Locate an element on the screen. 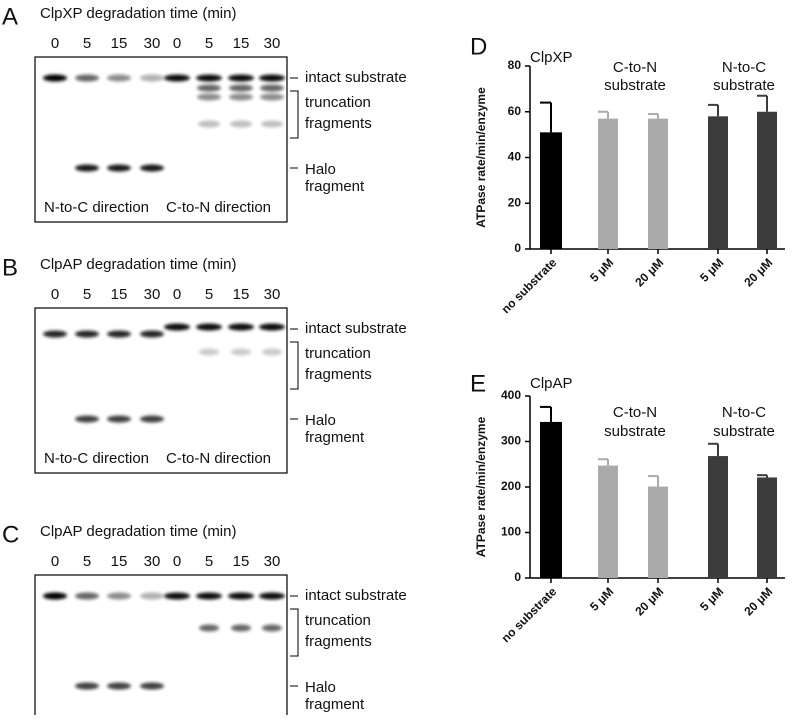 The width and height of the screenshot is (805, 720). panel-letter: B is located at coordinates (10, 267).